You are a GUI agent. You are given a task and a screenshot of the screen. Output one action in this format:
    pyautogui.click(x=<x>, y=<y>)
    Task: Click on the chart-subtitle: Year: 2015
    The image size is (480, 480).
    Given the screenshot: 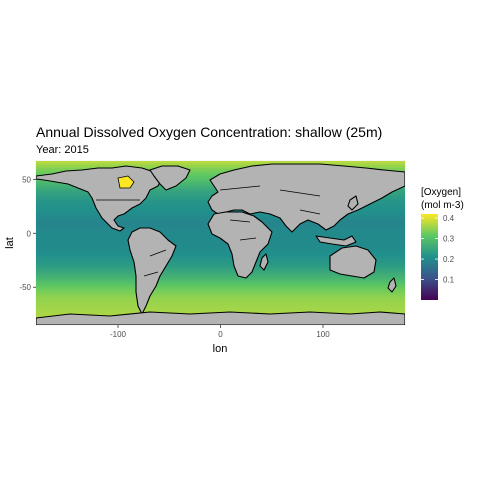 What is the action you would take?
    pyautogui.click(x=62, y=150)
    